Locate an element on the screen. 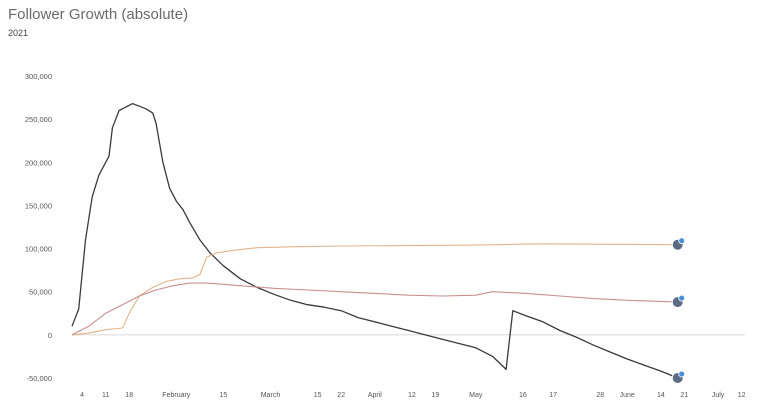 Image resolution: width=763 pixels, height=404 pixels. series-line is located at coordinates (374, 309).